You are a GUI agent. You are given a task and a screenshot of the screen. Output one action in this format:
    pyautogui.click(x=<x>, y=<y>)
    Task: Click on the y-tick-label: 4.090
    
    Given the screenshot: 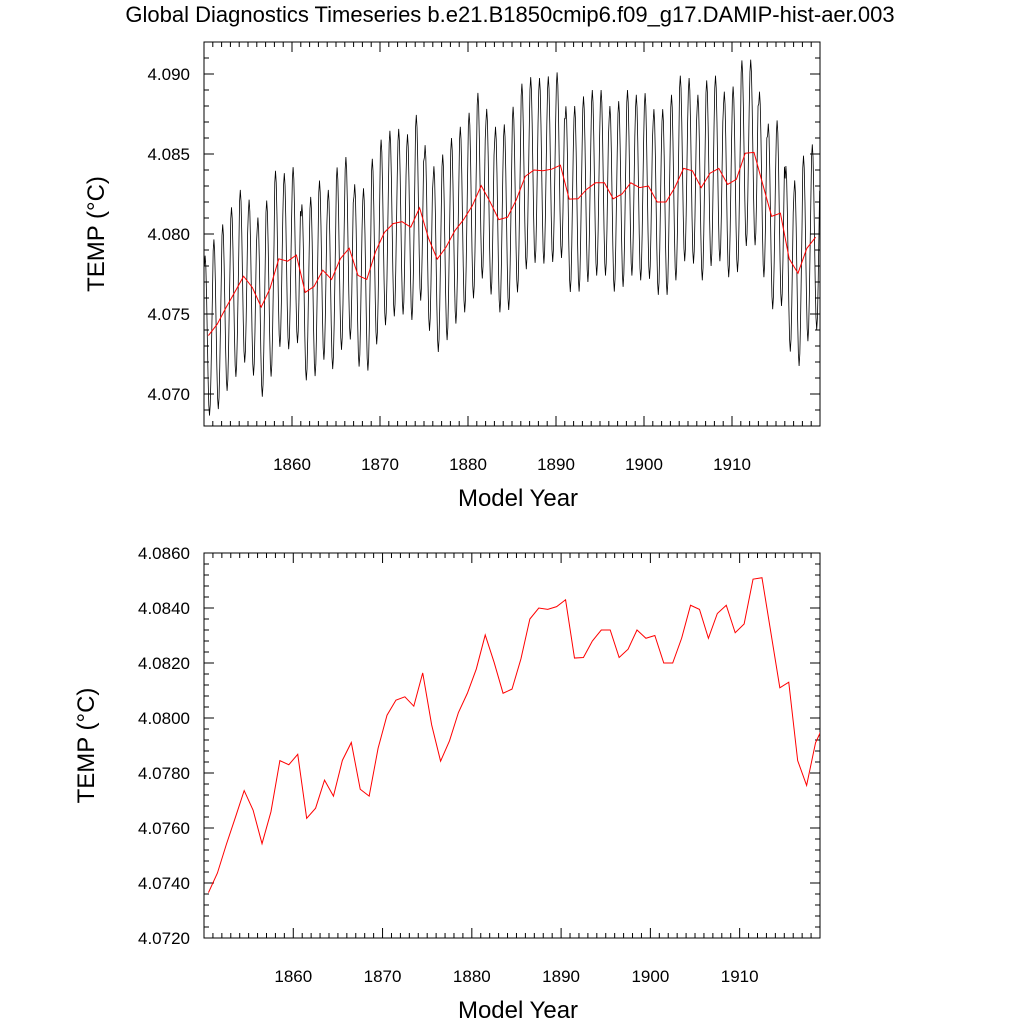 What is the action you would take?
    pyautogui.click(x=168, y=74)
    